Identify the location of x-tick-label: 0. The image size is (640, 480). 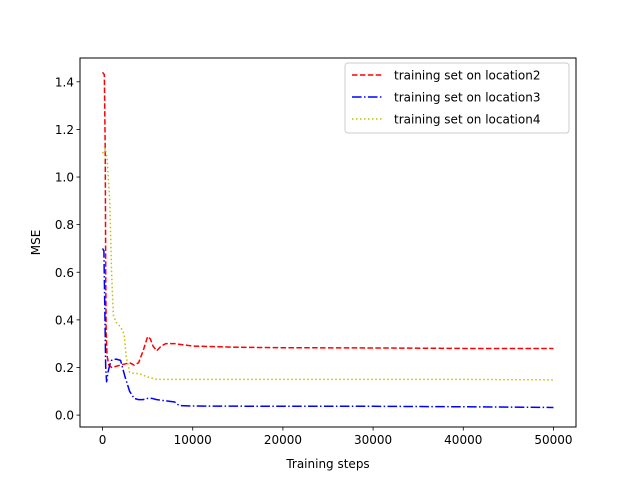
(103, 440).